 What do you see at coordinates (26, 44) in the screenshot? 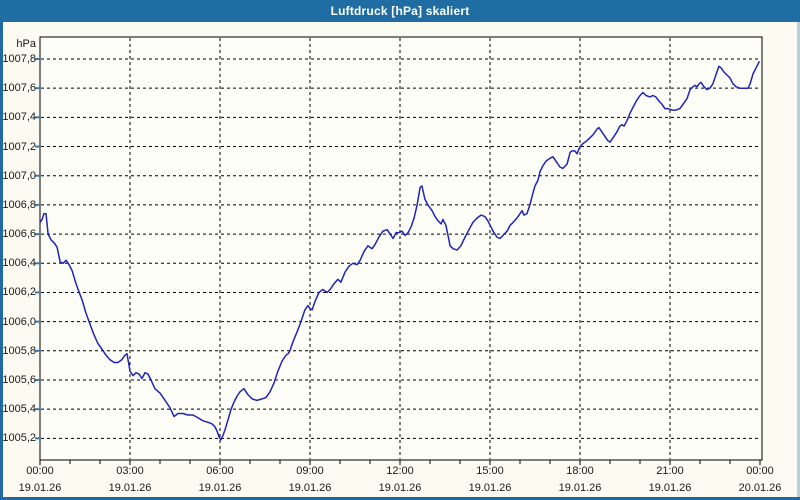
I see `y-axis-unit-label: hPa` at bounding box center [26, 44].